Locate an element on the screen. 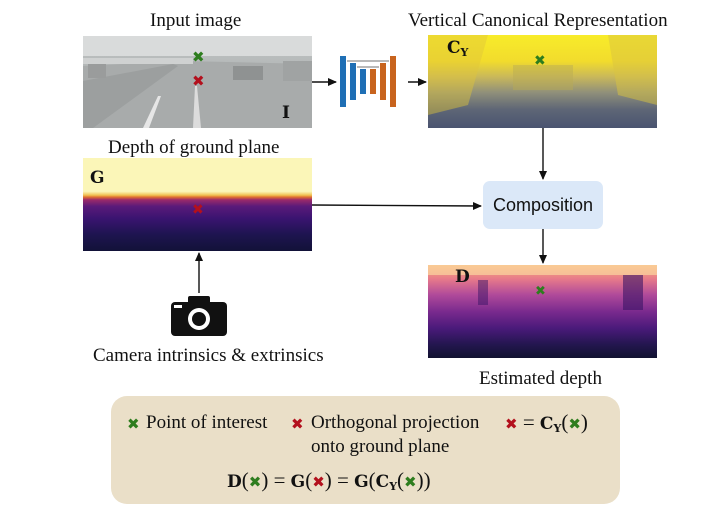 This screenshot has width=720, height=513. point-of-interest-marker: ✖ is located at coordinates (198, 57).